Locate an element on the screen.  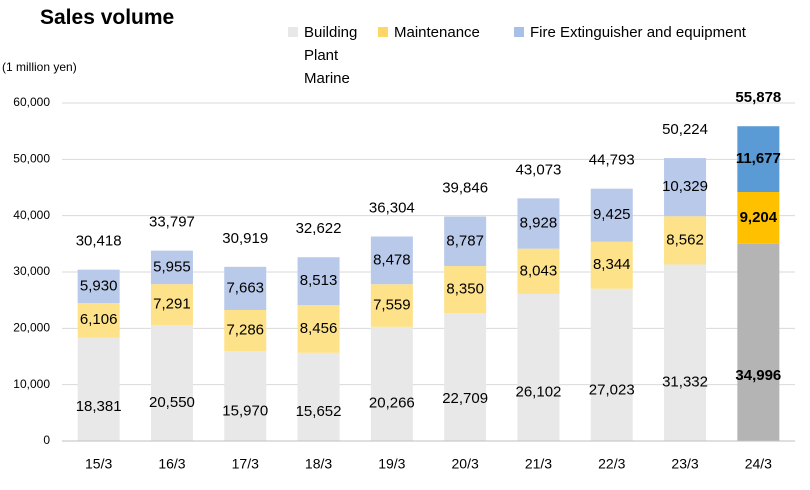
data-label: 15,652 is located at coordinates (319, 411).